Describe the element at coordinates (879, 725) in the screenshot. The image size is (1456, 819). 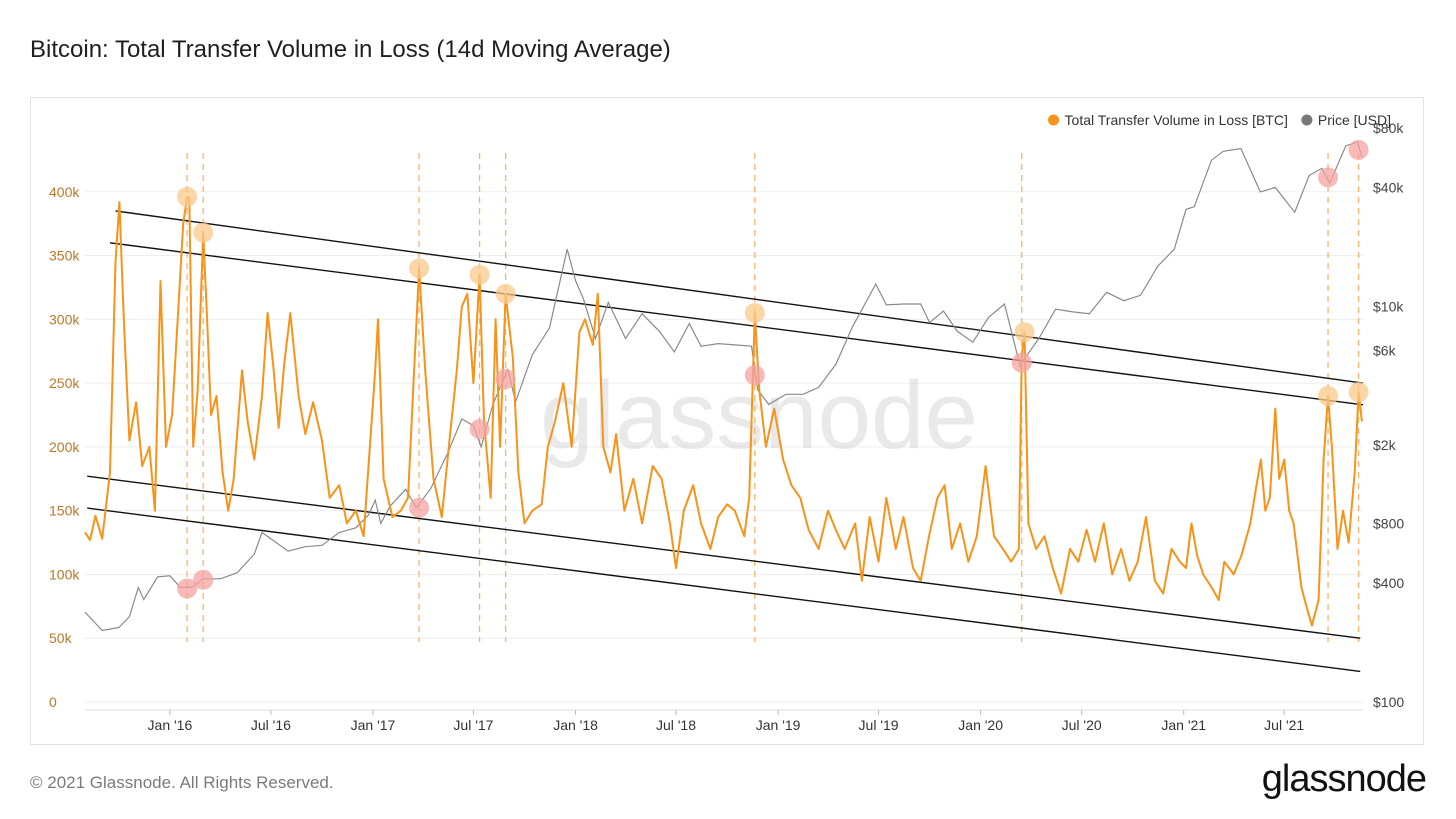
I see `x-tick-label: Jul '19` at that location.